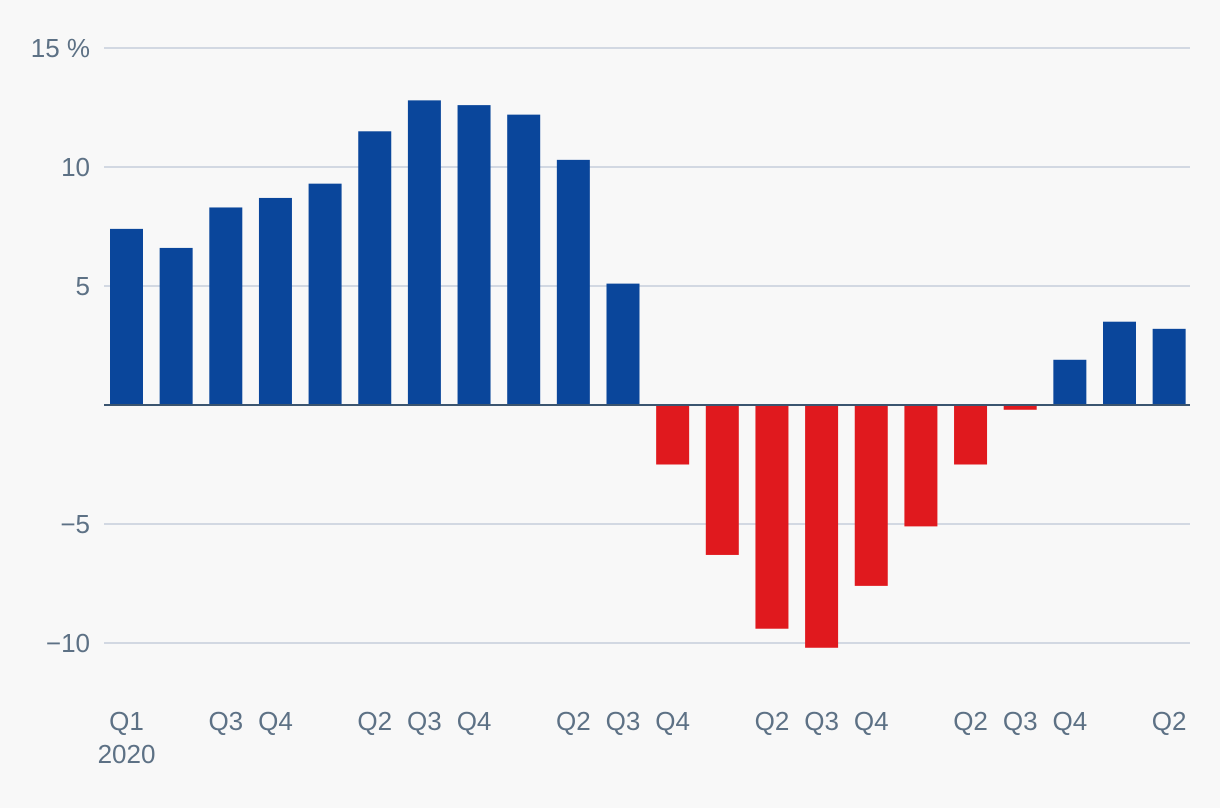 This screenshot has width=1220, height=808. What do you see at coordinates (1070, 382) in the screenshot?
I see `bar-q4-2024` at bounding box center [1070, 382].